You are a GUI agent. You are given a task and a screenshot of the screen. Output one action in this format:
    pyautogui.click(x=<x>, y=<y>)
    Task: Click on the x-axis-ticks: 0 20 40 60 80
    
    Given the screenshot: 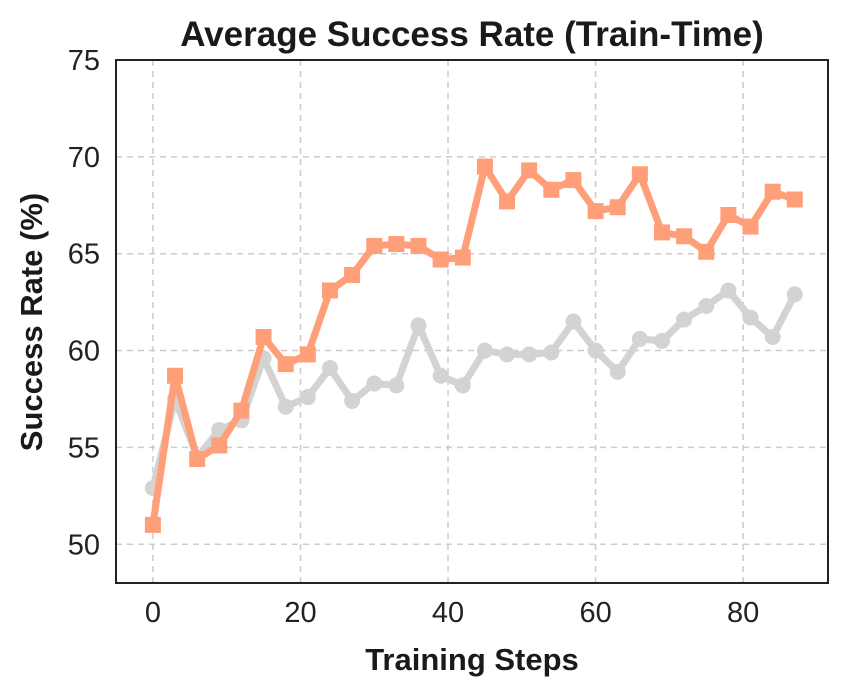 What is the action you would take?
    pyautogui.click(x=452, y=613)
    